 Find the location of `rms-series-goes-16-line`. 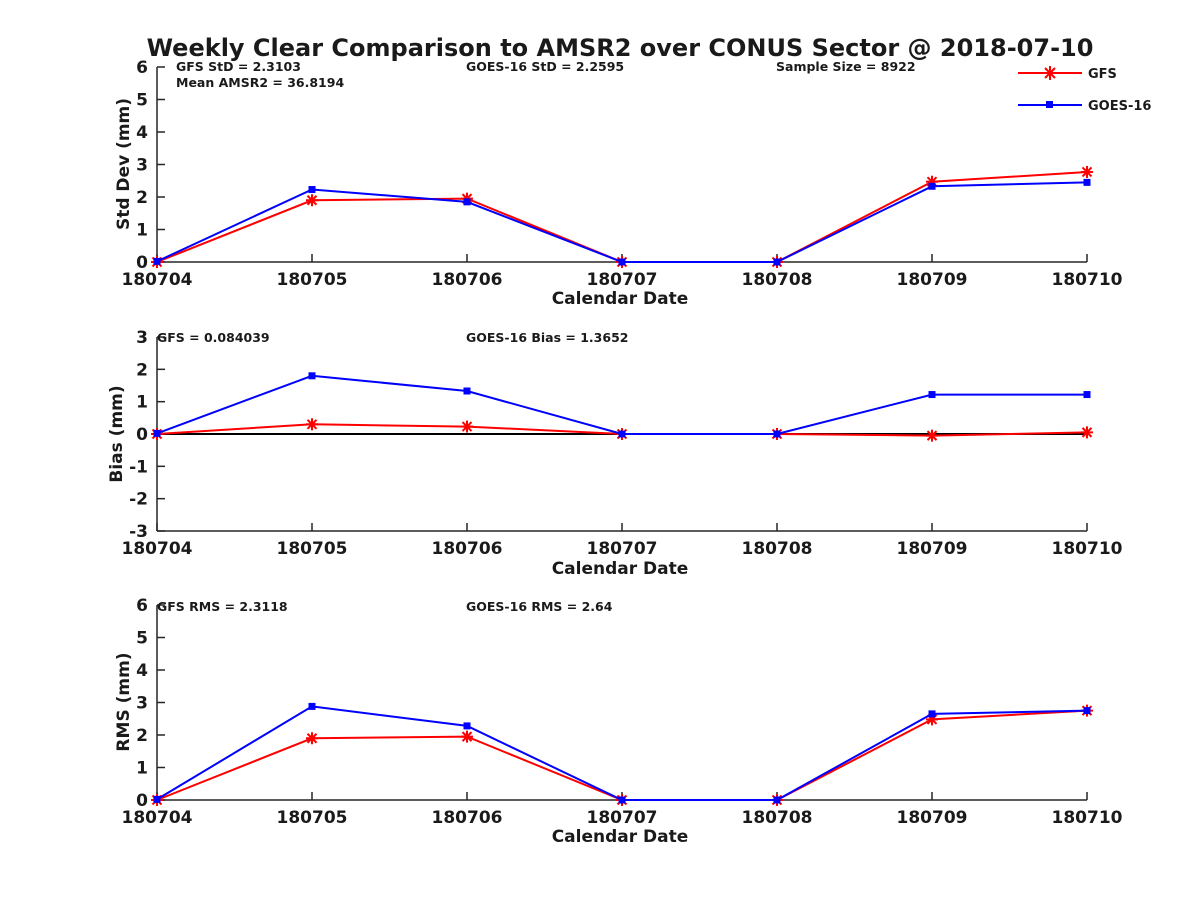

rms-series-goes-16-line is located at coordinates (622, 753).